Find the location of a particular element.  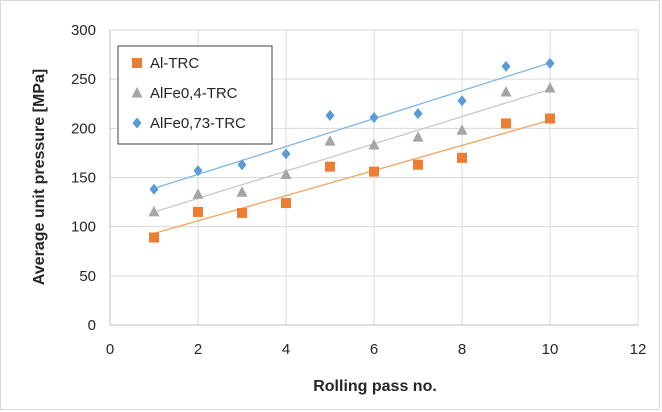

x-tick-label: 0 is located at coordinates (110, 349).